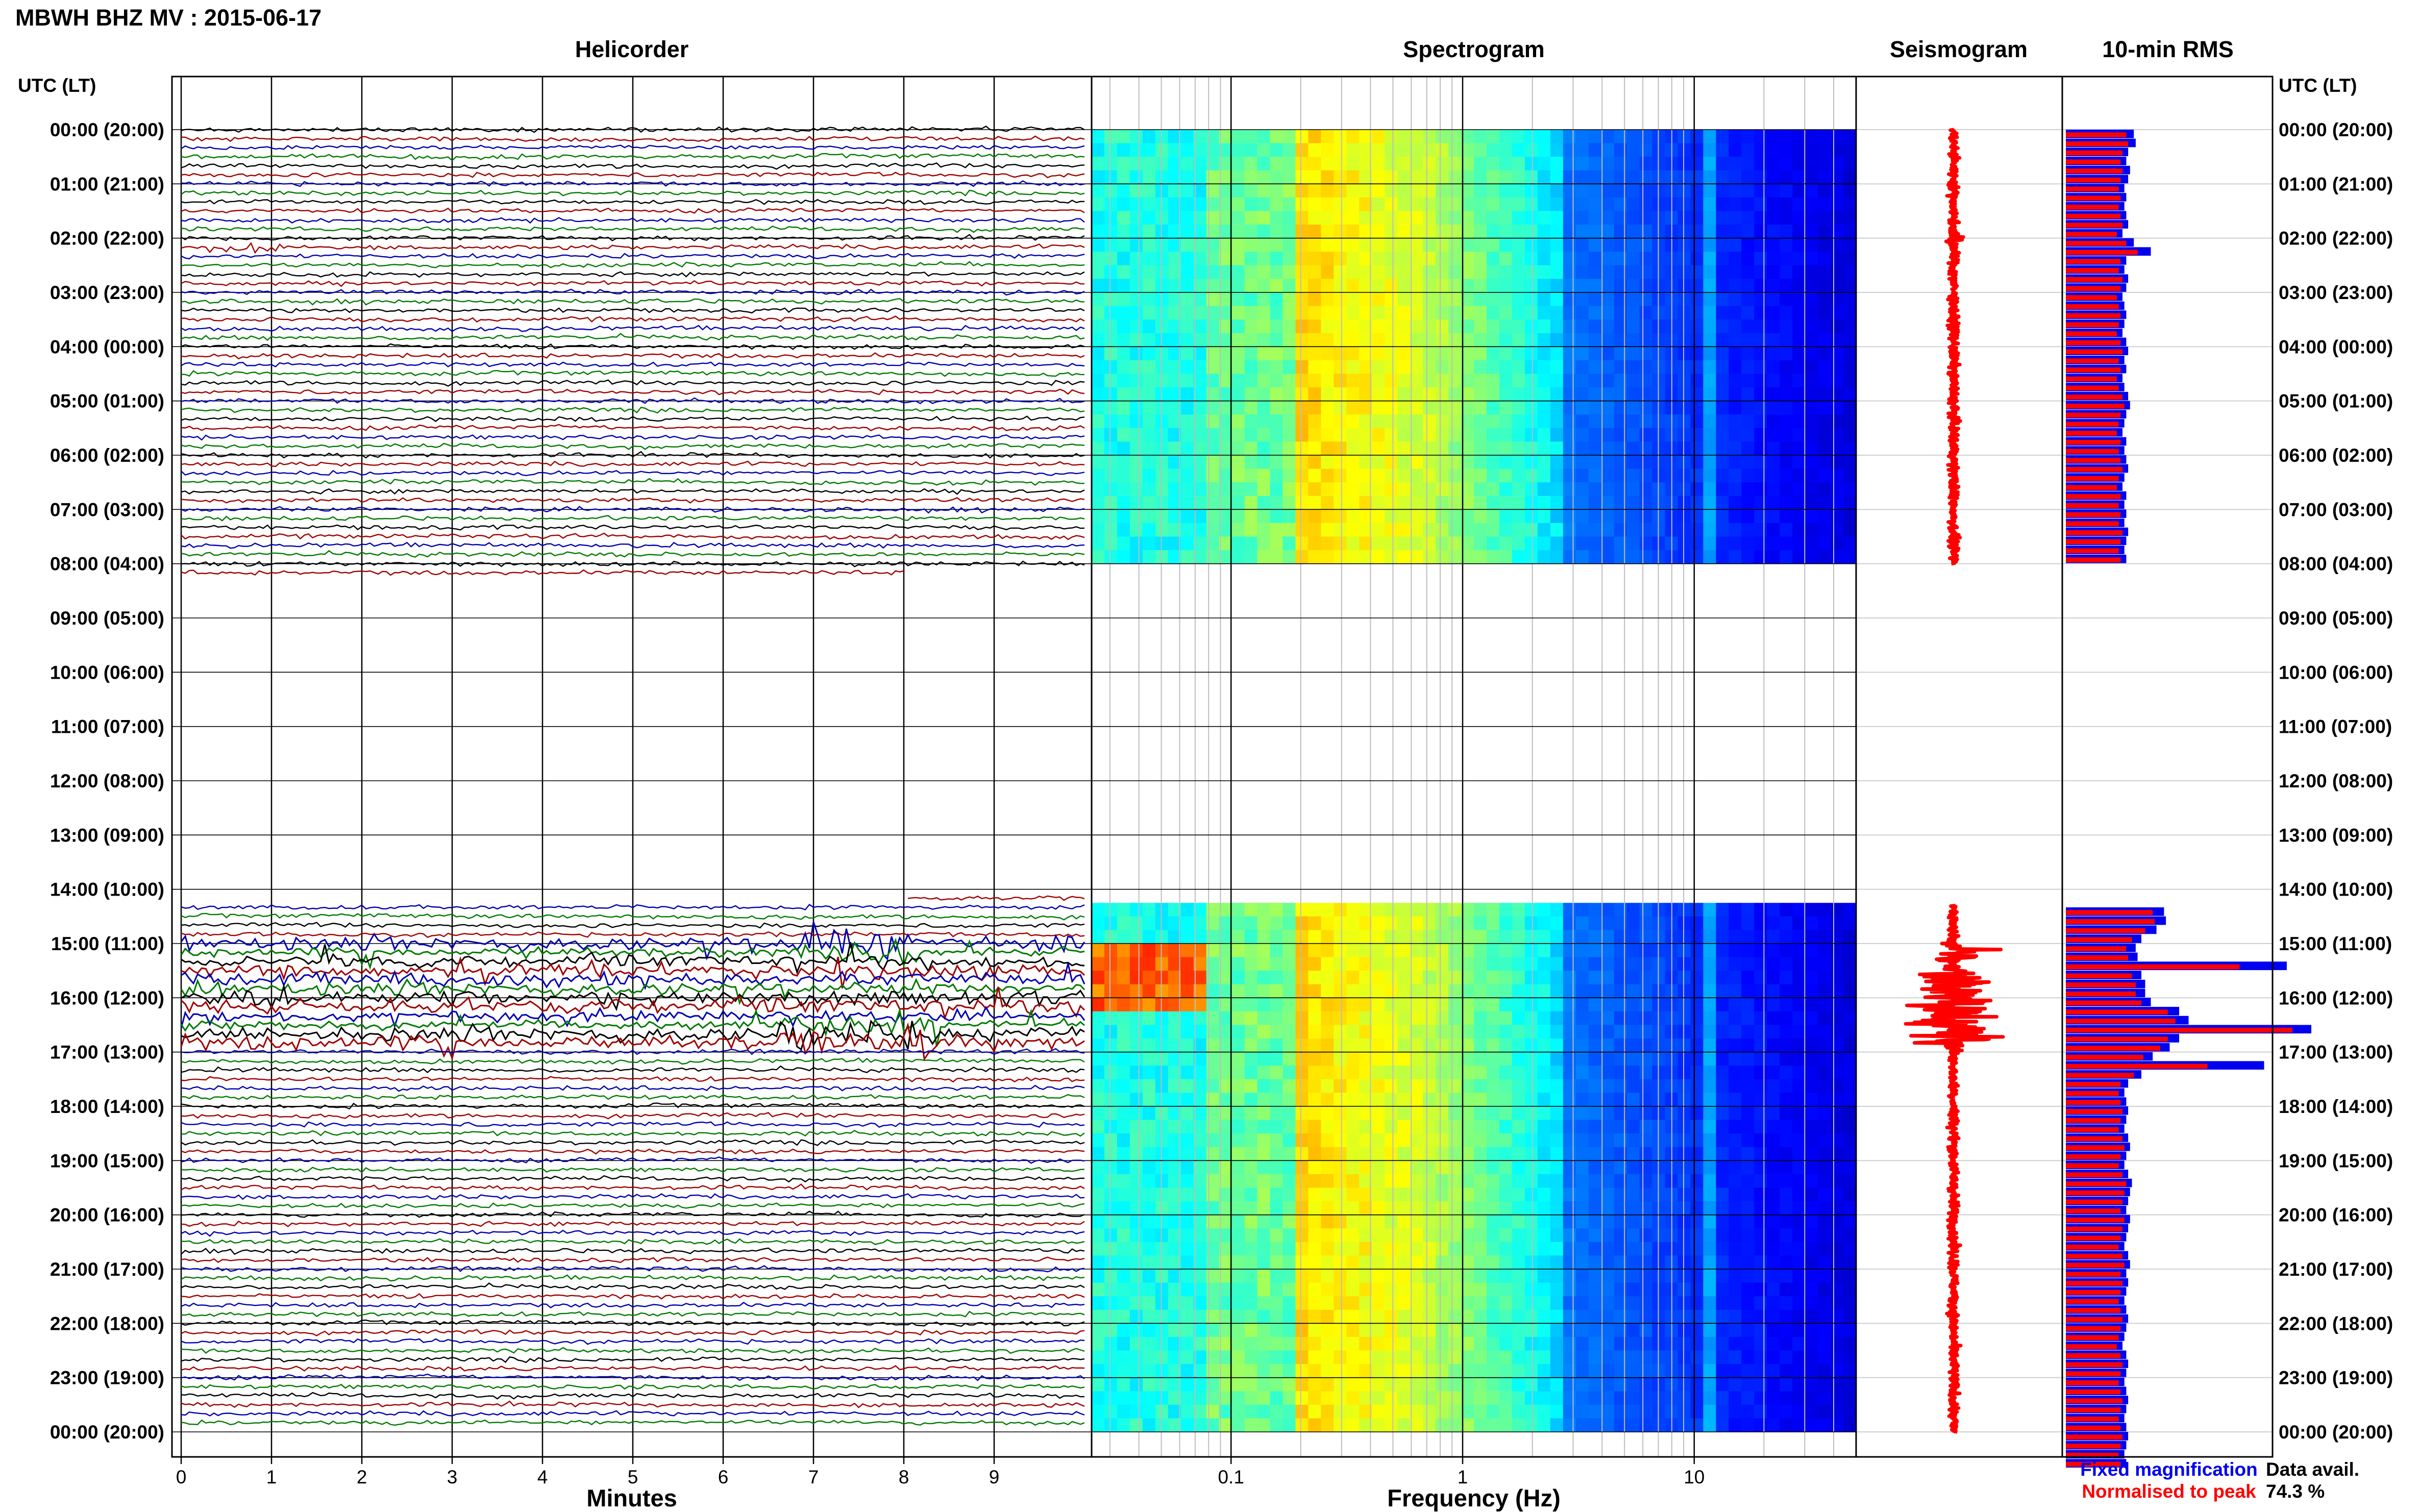 Image resolution: width=2419 pixels, height=1512 pixels. Describe the element at coordinates (2168, 49) in the screenshot. I see `rms-title: 10-min RMS` at that location.